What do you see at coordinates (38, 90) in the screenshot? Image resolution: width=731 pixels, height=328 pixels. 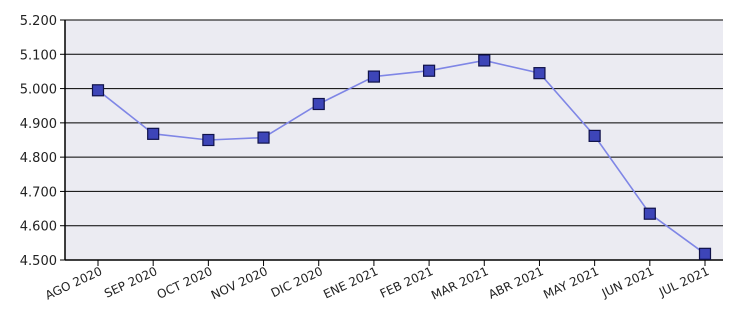 I see `y-tick-label: 5.000` at bounding box center [38, 90].